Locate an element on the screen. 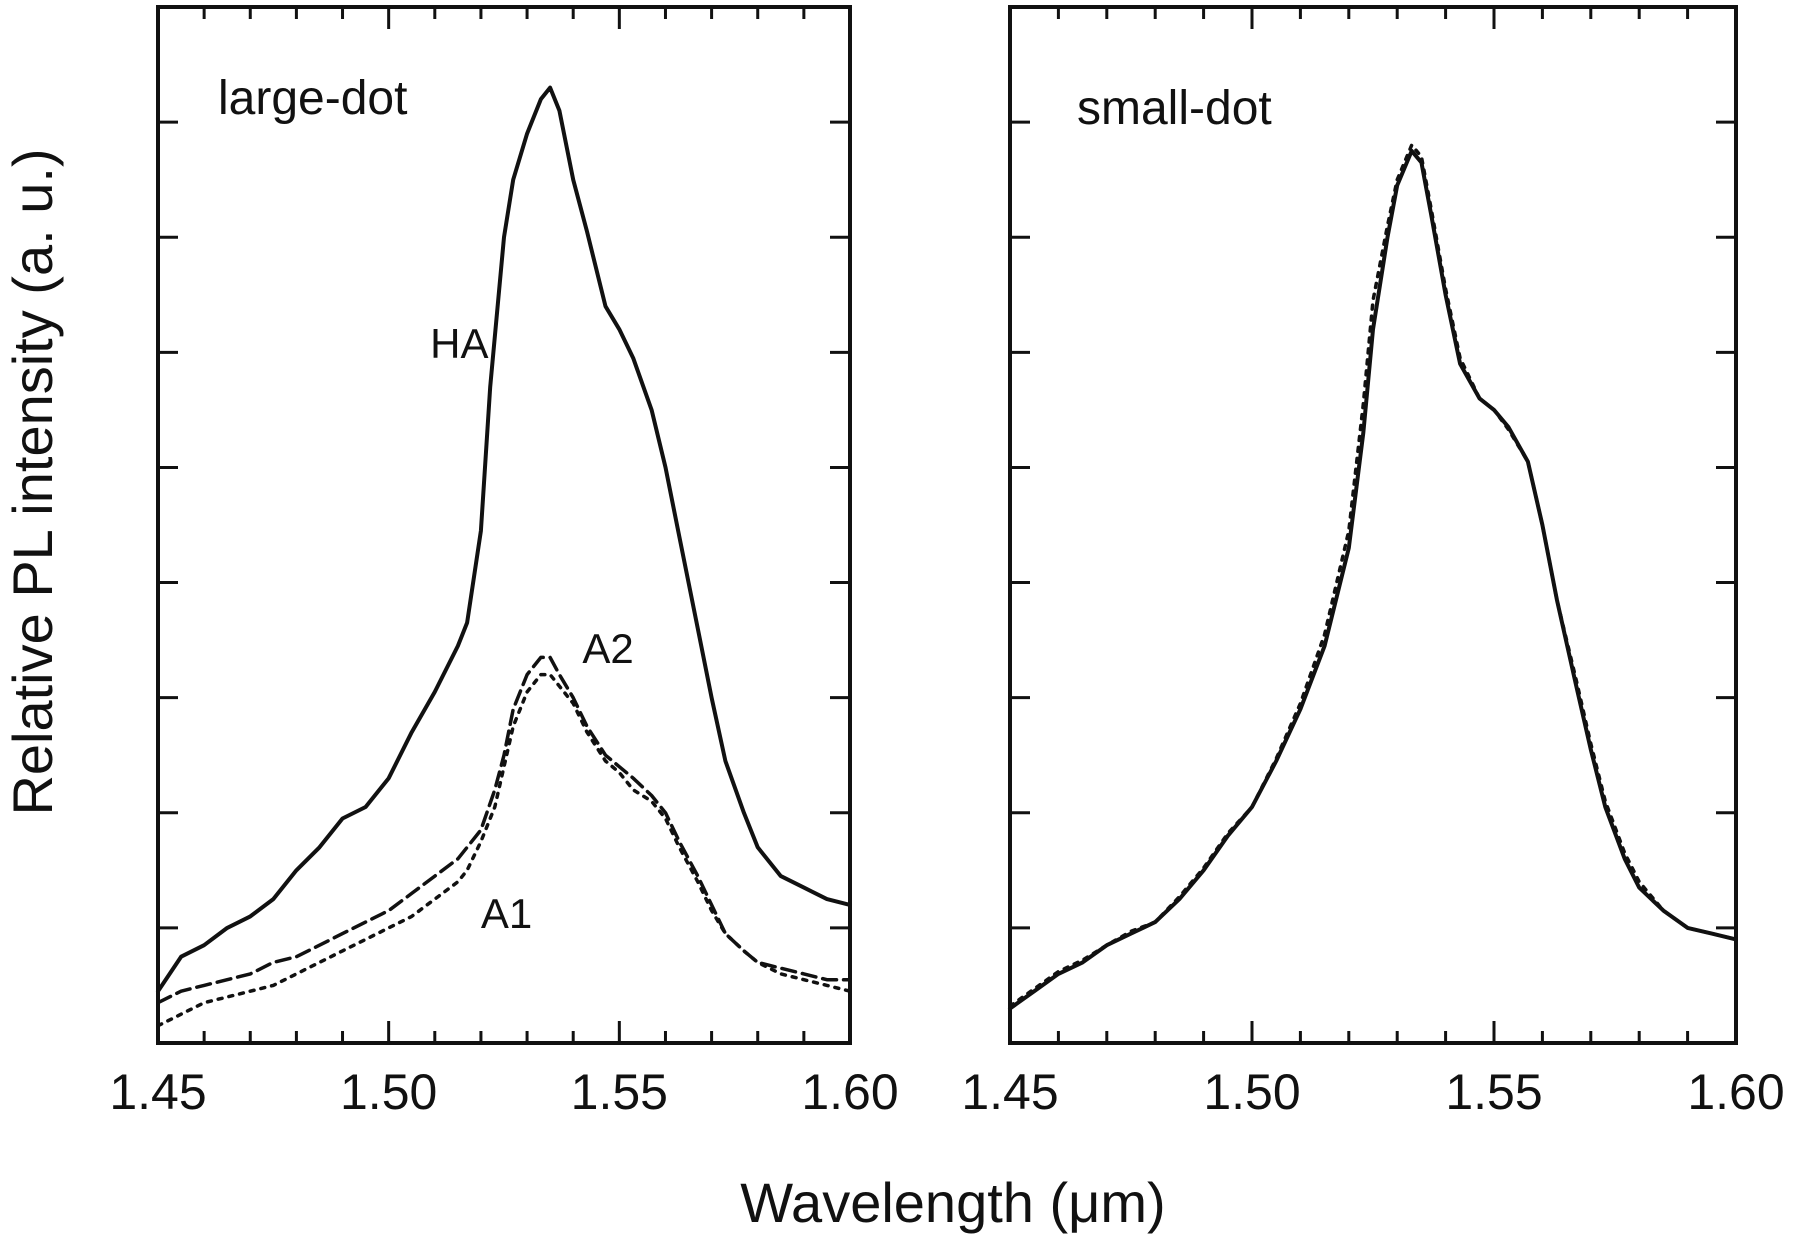  curve-labels: HA A2 A1 is located at coordinates (532, 628).